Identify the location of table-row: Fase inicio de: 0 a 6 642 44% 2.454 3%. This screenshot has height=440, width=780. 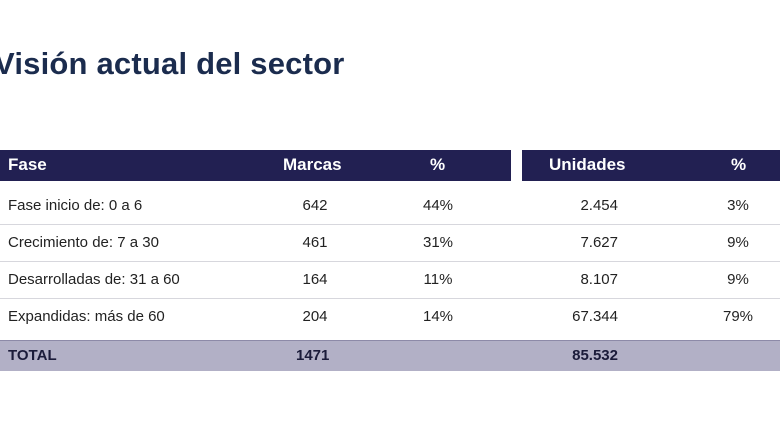
(390, 206).